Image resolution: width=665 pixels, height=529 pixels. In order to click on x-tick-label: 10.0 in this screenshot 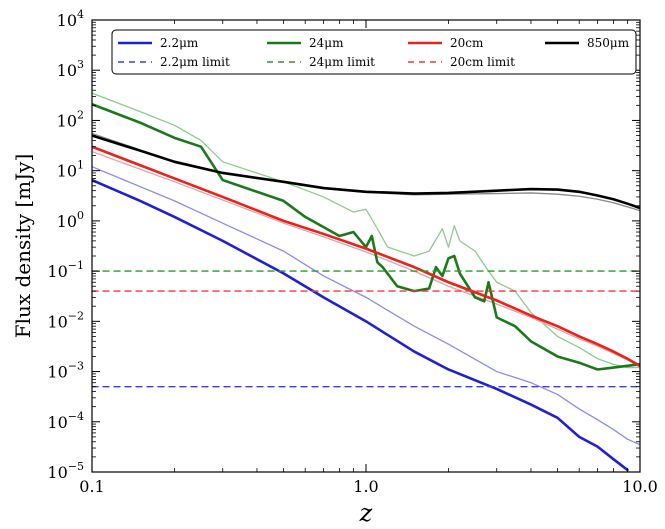, I will do `click(640, 486)`.